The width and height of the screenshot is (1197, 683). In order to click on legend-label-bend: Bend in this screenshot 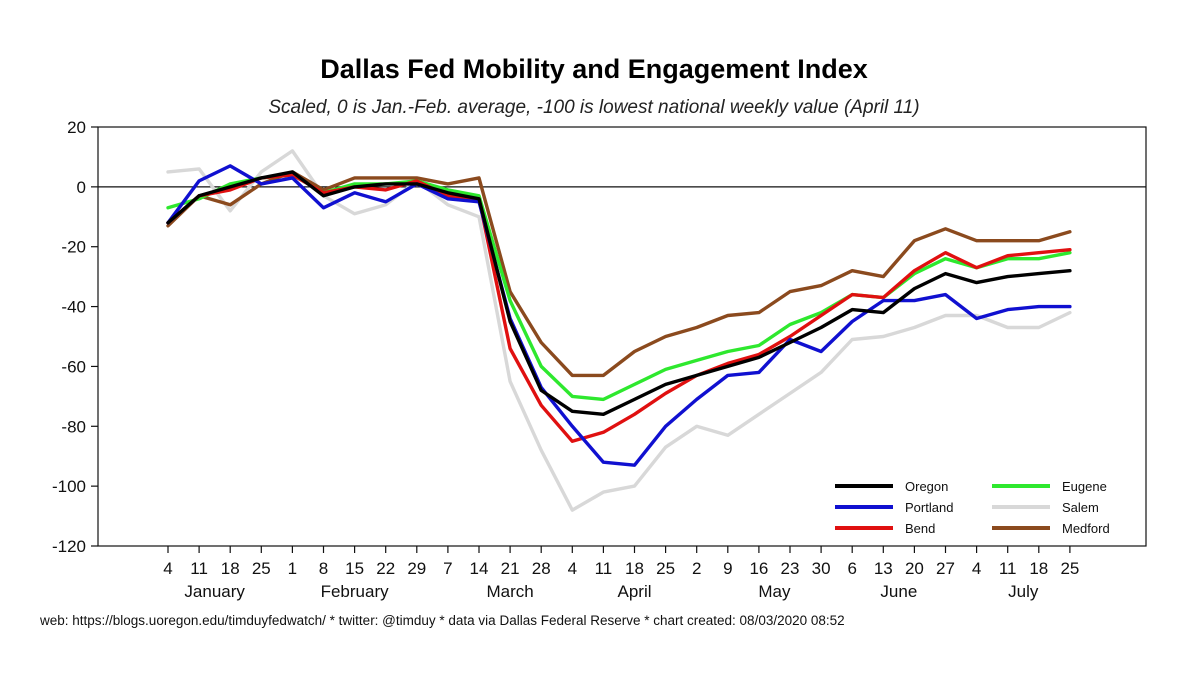, I will do `click(920, 528)`.